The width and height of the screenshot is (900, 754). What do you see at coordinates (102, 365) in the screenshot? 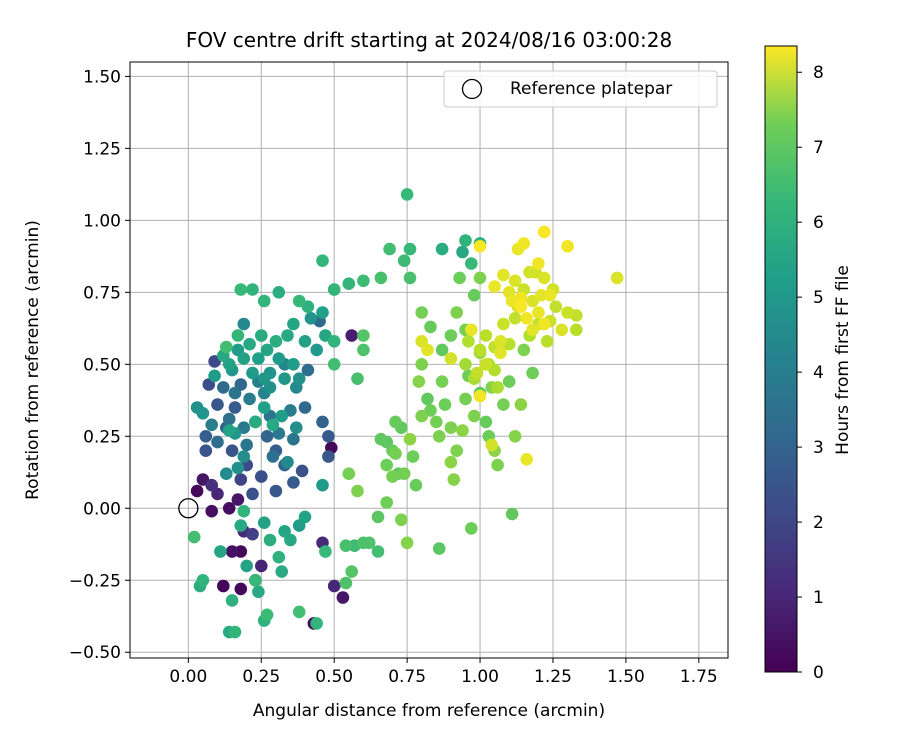
I see `y-tick-label: 0.50` at bounding box center [102, 365].